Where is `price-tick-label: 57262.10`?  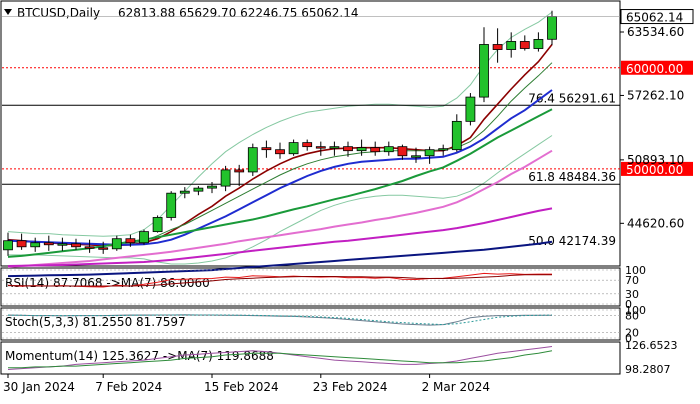 price-tick-label: 57262.10 is located at coordinates (655, 95).